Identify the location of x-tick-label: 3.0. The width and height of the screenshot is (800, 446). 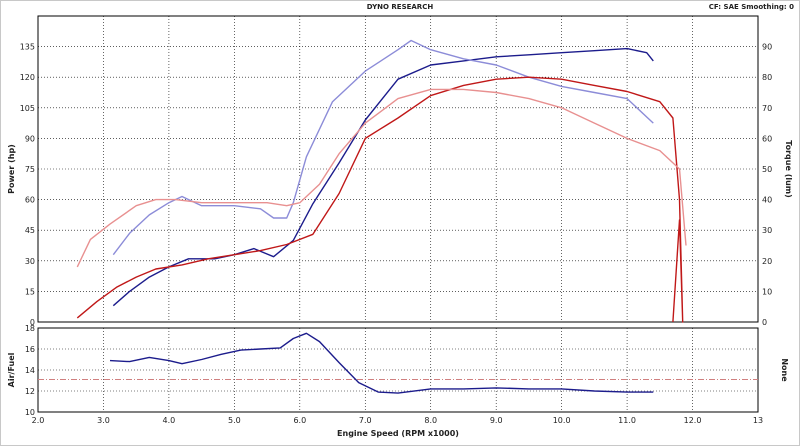
(103, 420).